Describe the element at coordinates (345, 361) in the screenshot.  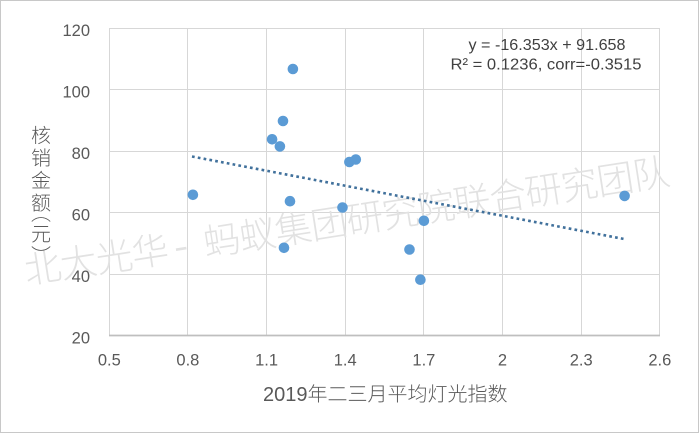
I see `svg-text: 1.4` at that location.